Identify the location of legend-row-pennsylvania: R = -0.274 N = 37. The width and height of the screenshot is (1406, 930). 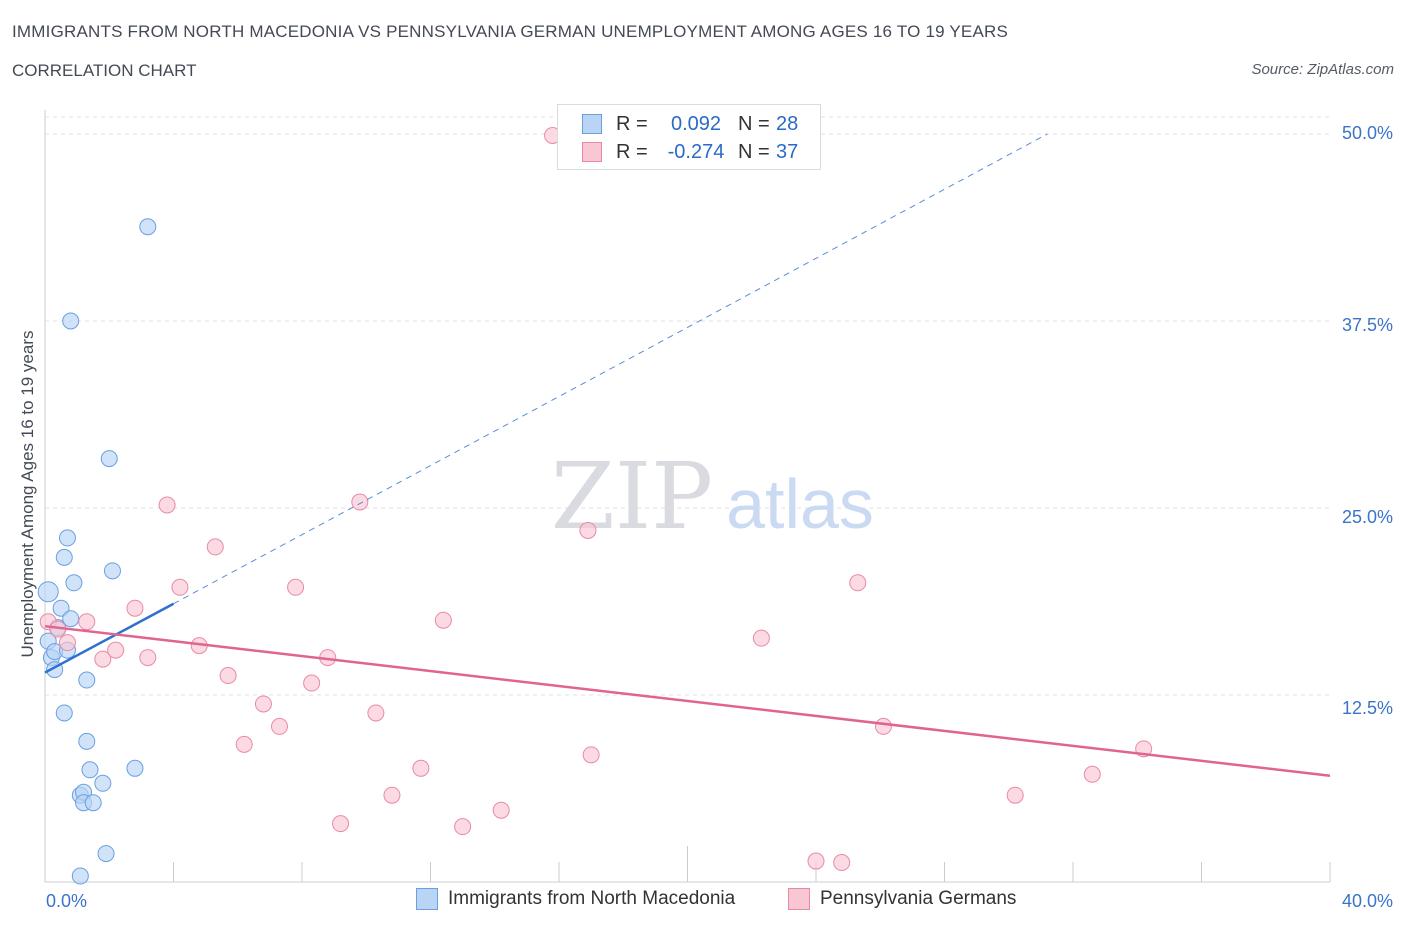
(690, 152).